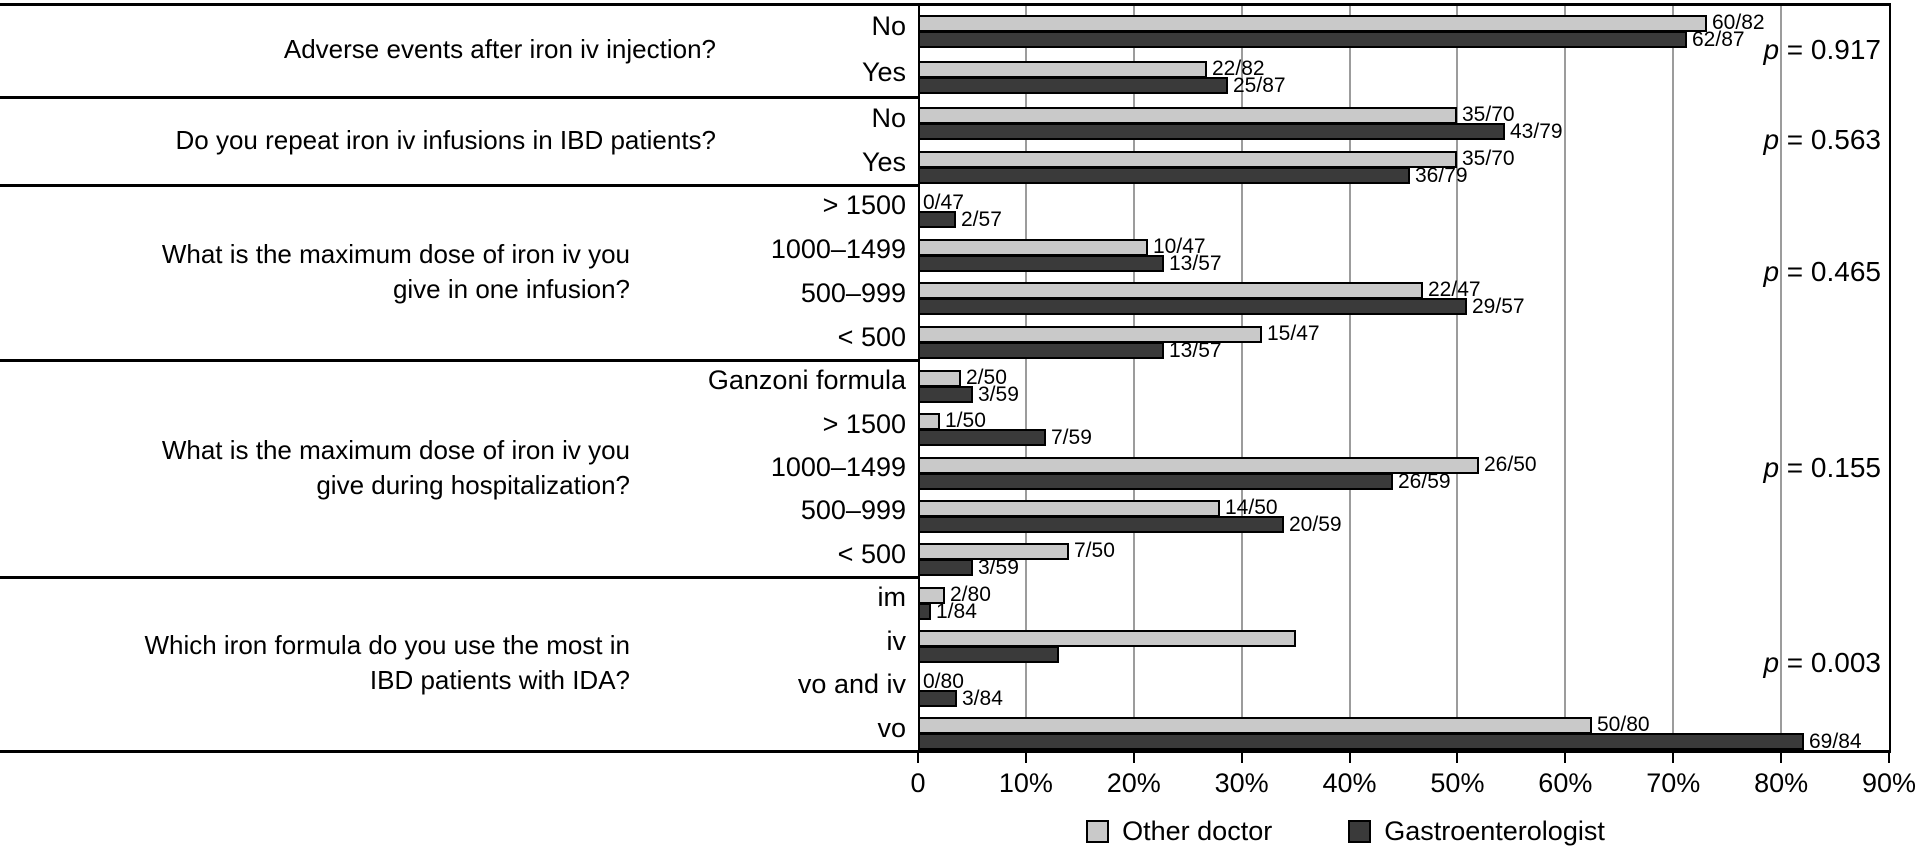 Image resolution: width=1917 pixels, height=867 pixels. I want to click on x-tick-label: 20%, so click(1133, 783).